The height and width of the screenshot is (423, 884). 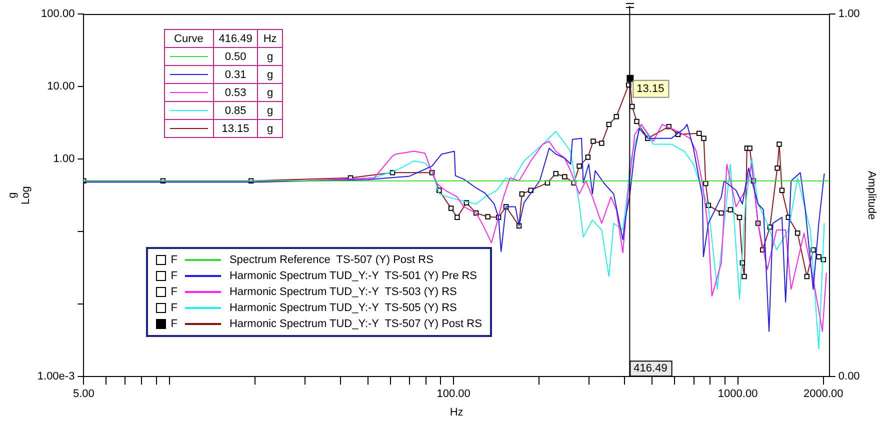 What do you see at coordinates (64, 159) in the screenshot?
I see `y-tick-label: 1.00` at bounding box center [64, 159].